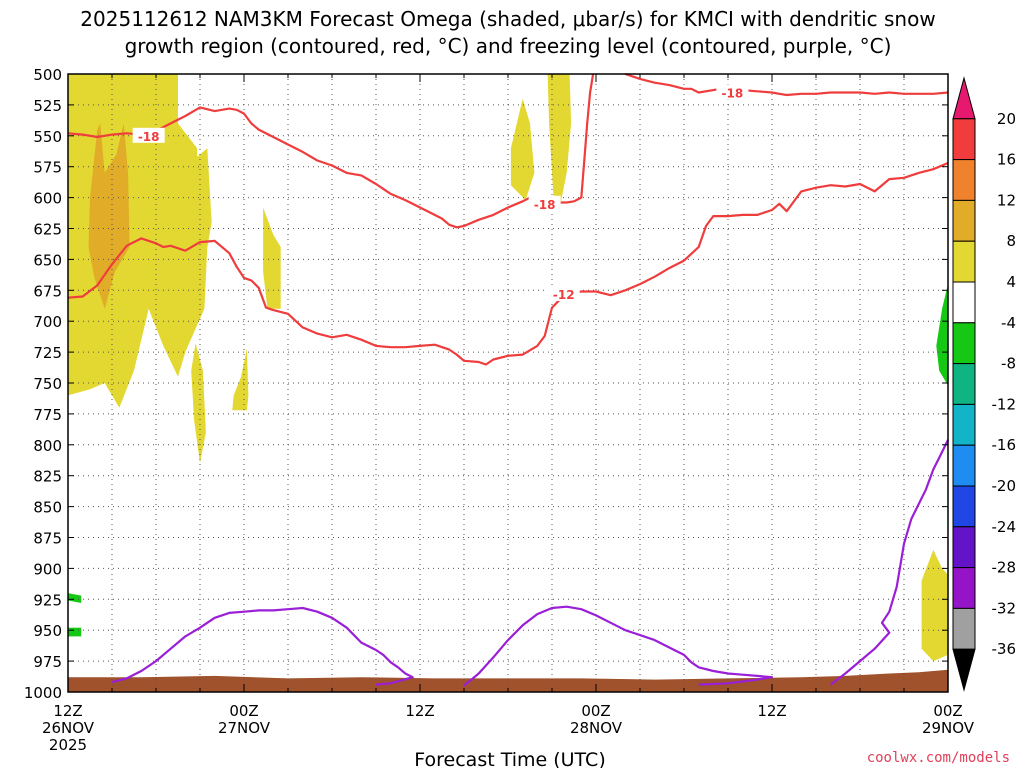 The image size is (1024, 768). What do you see at coordinates (1008, 323) in the screenshot?
I see `colorbar-label-5: -4` at bounding box center [1008, 323].